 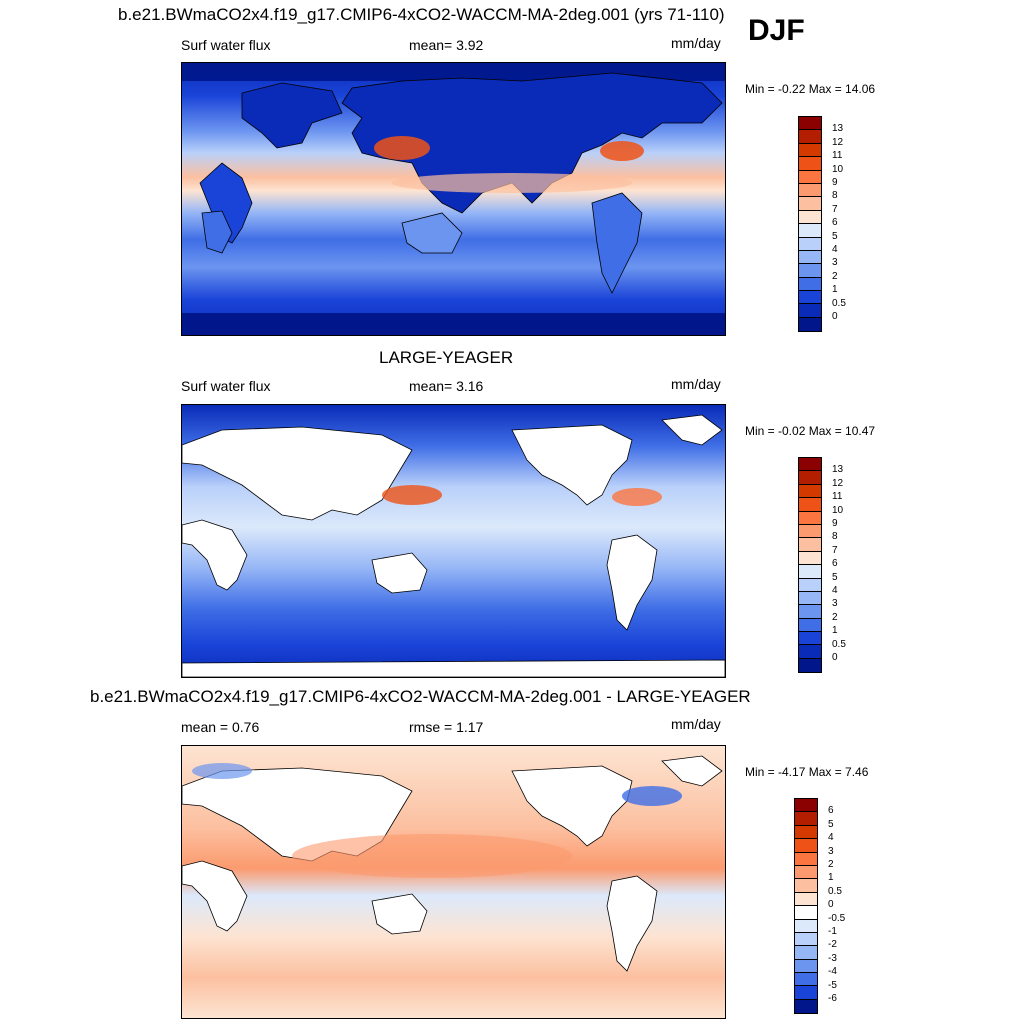 I want to click on panel-2-minmax-label: Min = -0.02 Max = 10.47, so click(x=810, y=431).